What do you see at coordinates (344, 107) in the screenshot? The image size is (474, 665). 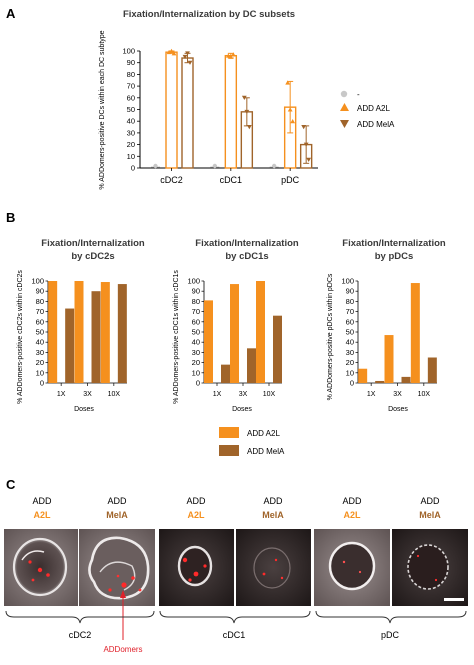 I see `legend-marker-a2l` at bounding box center [344, 107].